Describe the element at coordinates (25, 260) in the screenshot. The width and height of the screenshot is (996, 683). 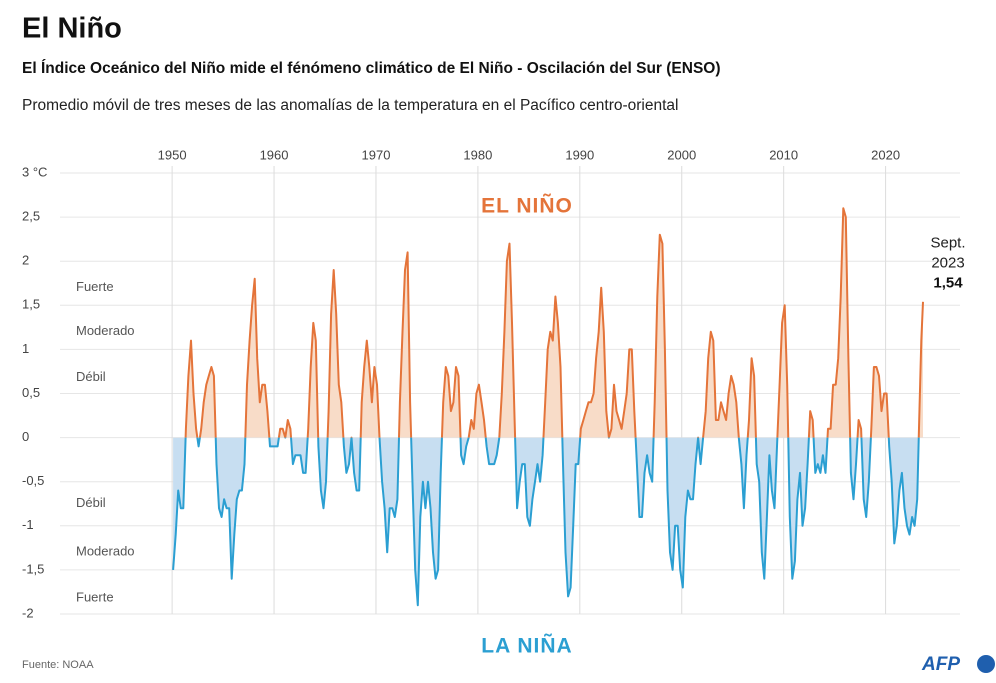
I see `y-tick-label: 2` at that location.